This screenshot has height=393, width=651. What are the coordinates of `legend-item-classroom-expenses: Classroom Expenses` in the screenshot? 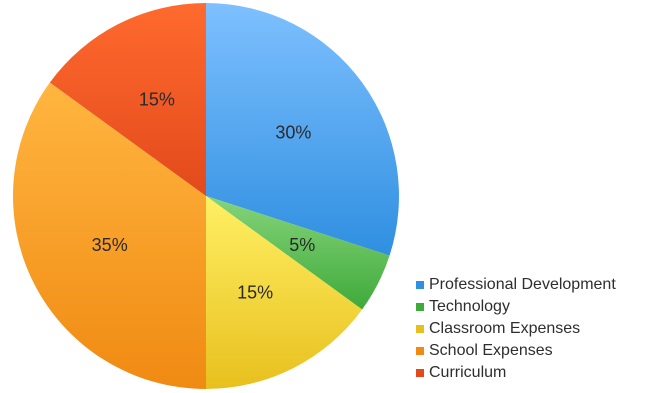 It's located at (516, 329).